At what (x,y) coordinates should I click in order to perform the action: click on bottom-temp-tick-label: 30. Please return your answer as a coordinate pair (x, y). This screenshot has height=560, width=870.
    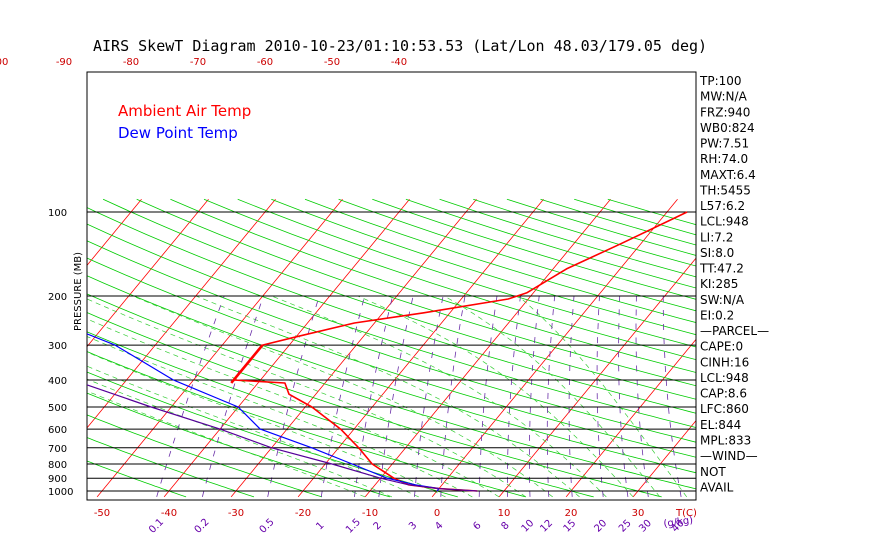
    Looking at the image, I should click on (638, 513).